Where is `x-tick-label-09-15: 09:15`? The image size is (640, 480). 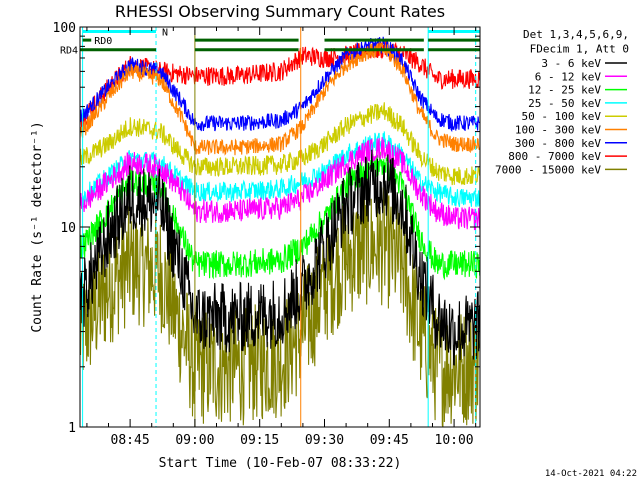
x-tick-label-09-15: 09:15 is located at coordinates (259, 440).